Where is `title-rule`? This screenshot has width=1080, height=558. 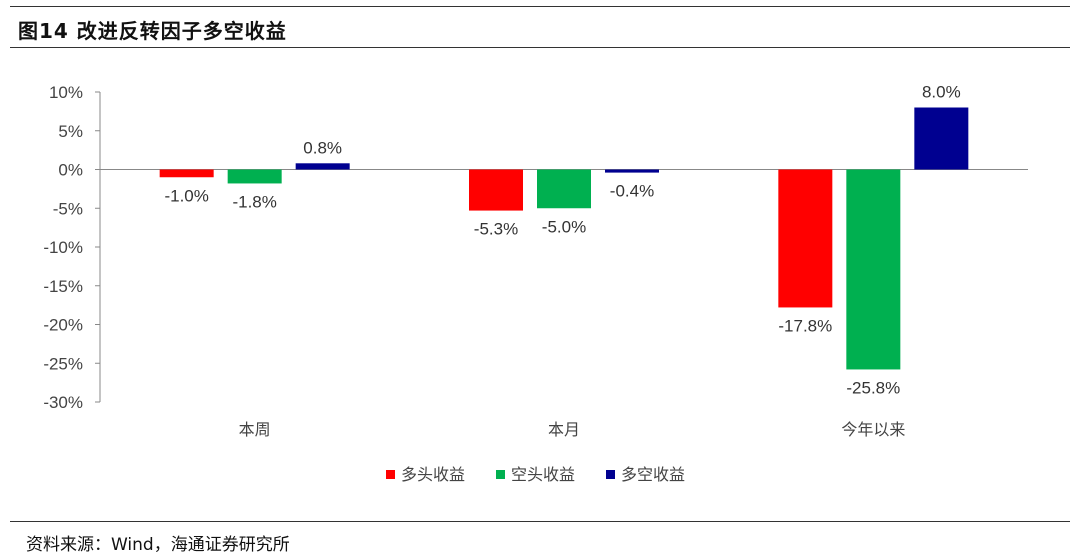 title-rule is located at coordinates (540, 47).